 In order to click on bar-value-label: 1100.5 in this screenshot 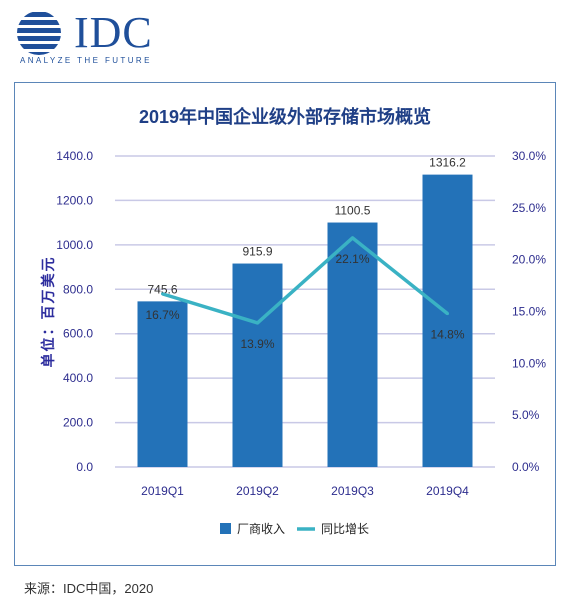, I will do `click(353, 211)`.